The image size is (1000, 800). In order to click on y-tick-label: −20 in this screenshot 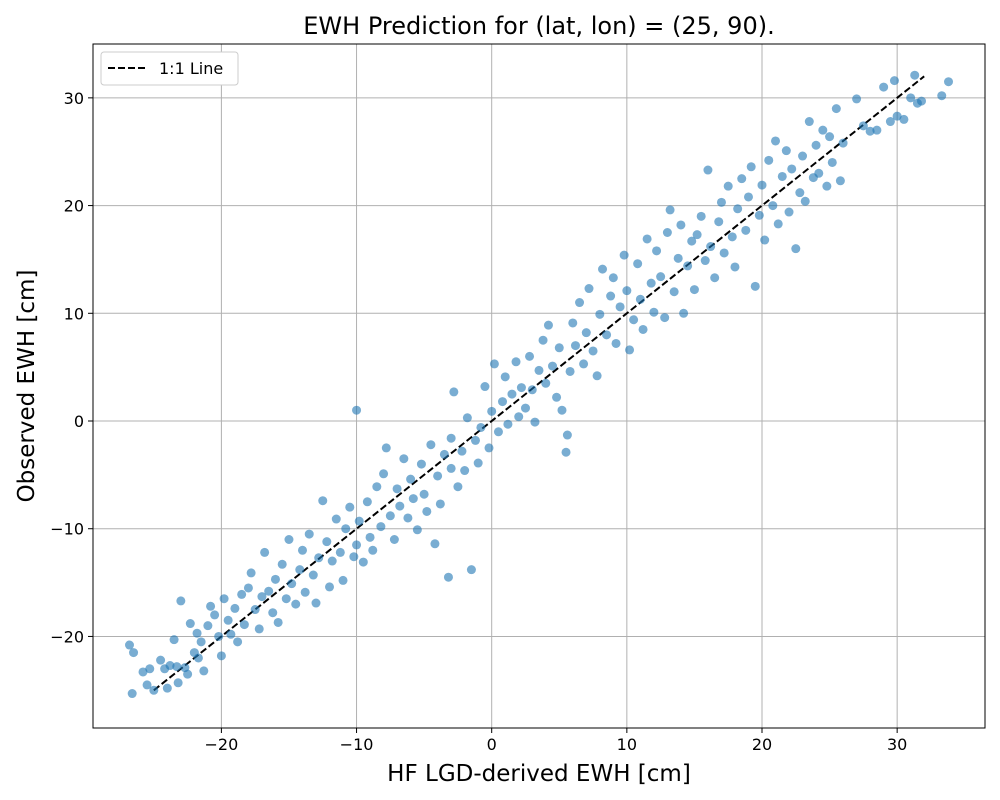, I will do `click(67, 636)`.